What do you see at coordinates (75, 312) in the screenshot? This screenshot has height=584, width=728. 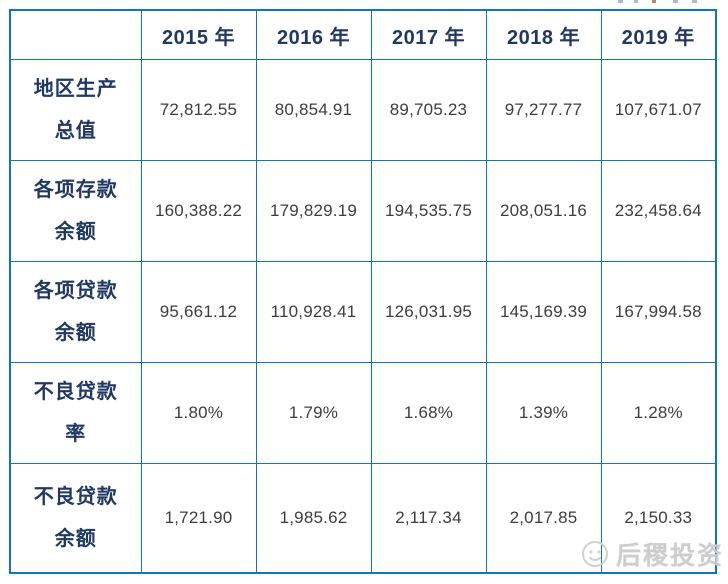 I see `row-label-loans: 各项贷款 余额` at bounding box center [75, 312].